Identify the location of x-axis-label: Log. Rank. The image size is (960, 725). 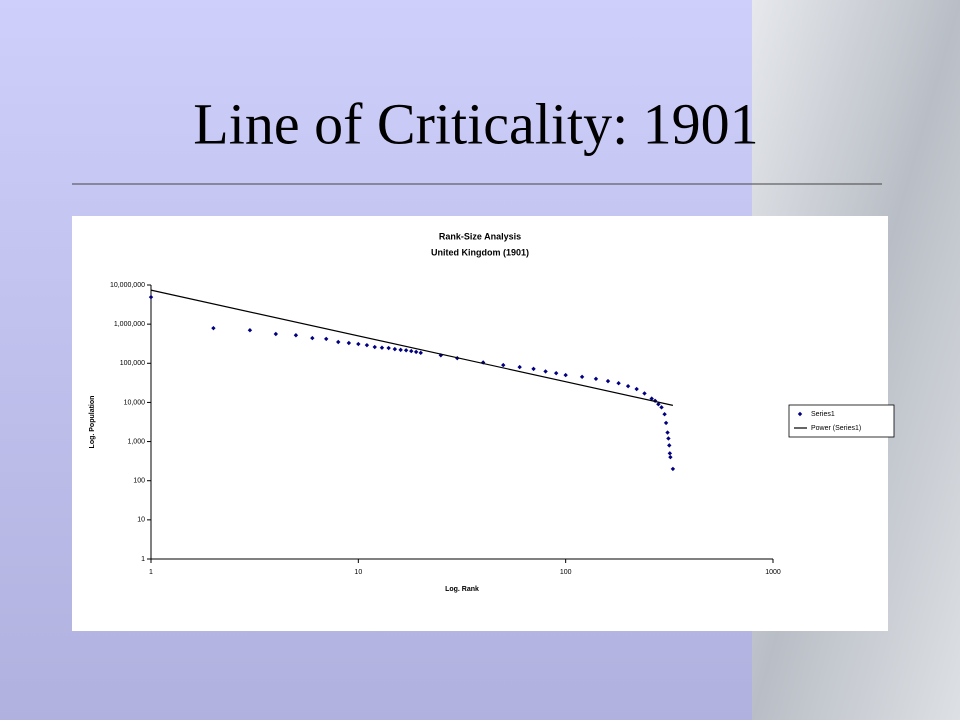
(462, 589).